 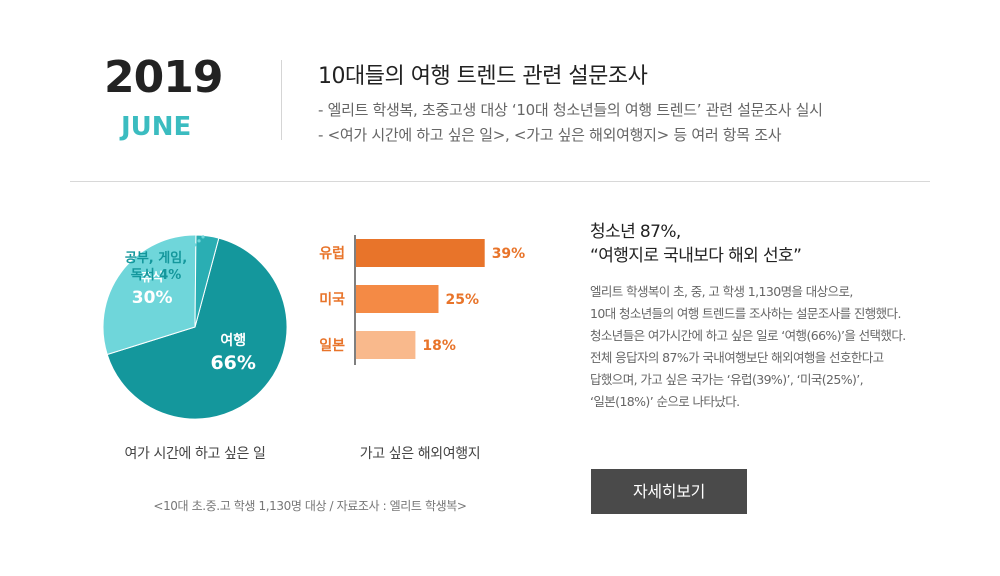 What do you see at coordinates (332, 254) in the screenshot?
I see `bar-category-label: 유럽` at bounding box center [332, 254].